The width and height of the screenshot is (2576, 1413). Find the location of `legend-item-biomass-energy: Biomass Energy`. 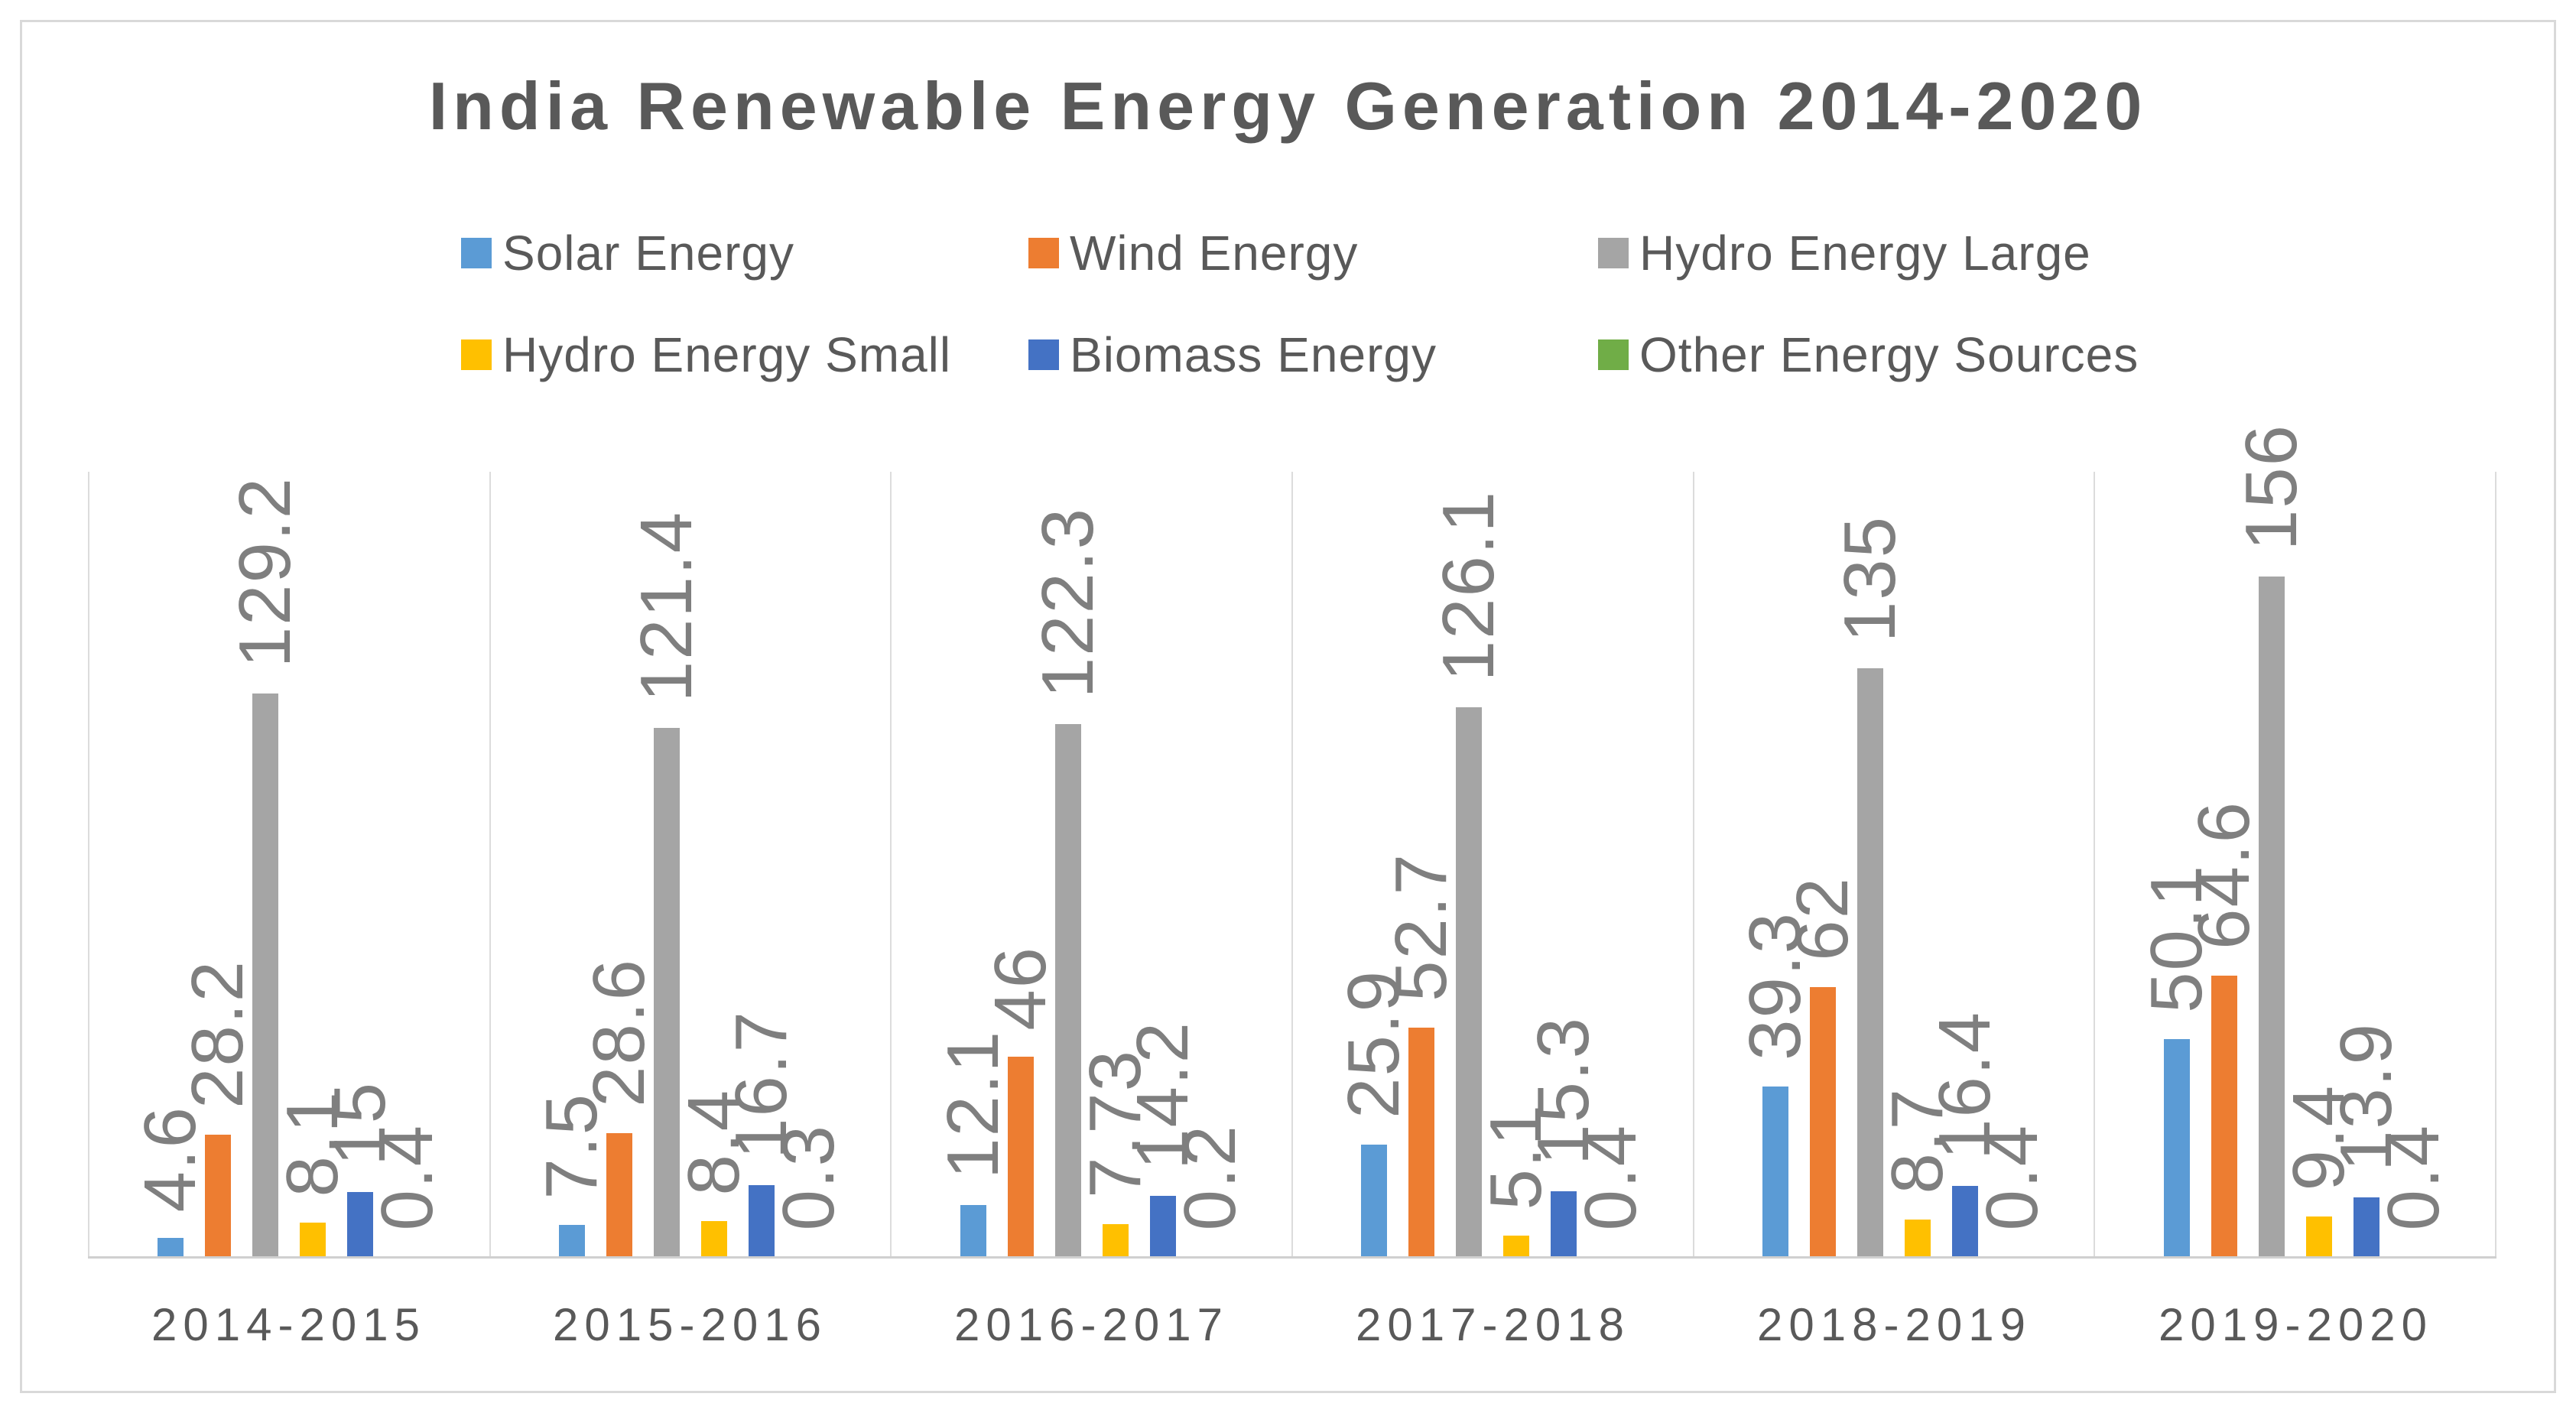

legend-item-biomass-energy: Biomass Energy is located at coordinates (1233, 354).